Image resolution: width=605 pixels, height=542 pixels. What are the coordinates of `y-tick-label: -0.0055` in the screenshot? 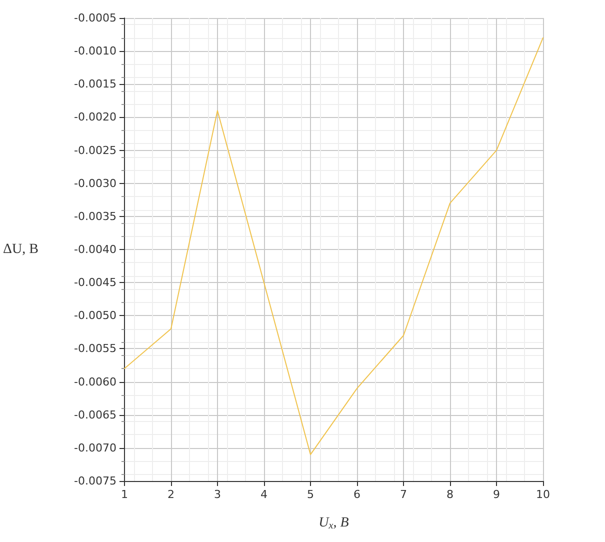 It's located at (95, 349).